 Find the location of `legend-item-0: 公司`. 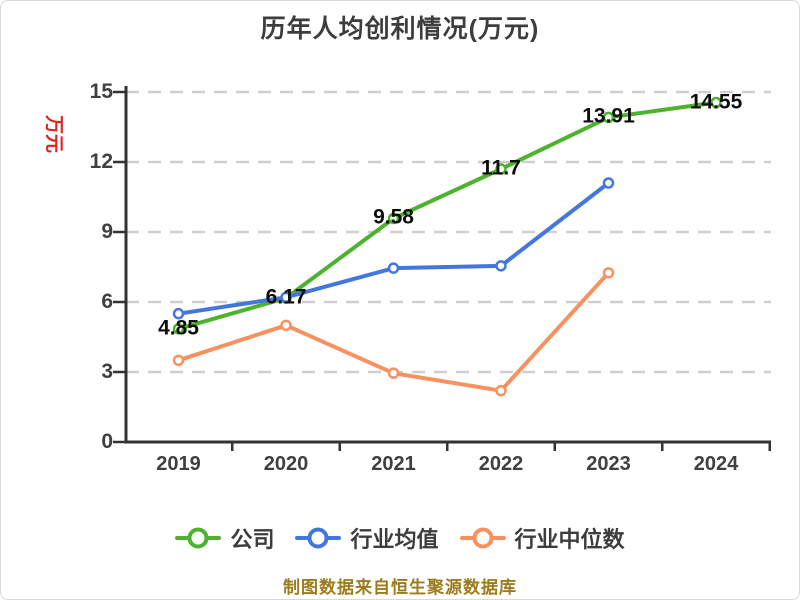

legend-item-0: 公司 is located at coordinates (224, 538).